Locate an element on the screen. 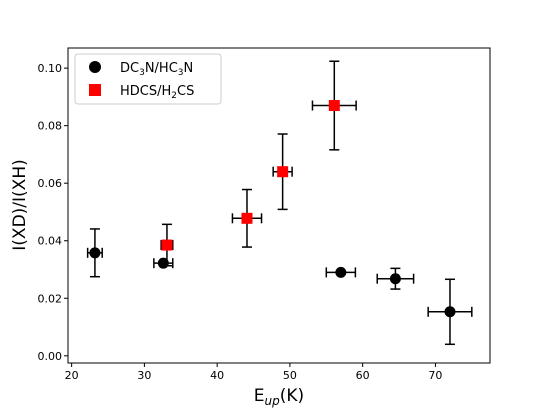 This screenshot has height=408, width=545. x-tick-label: 60 is located at coordinates (363, 375).